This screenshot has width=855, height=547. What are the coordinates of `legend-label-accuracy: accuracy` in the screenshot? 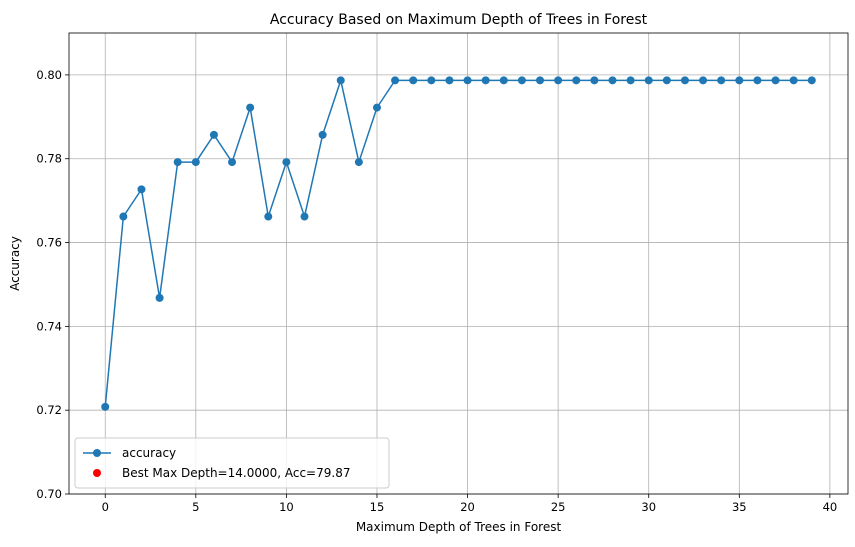 It's located at (149, 453).